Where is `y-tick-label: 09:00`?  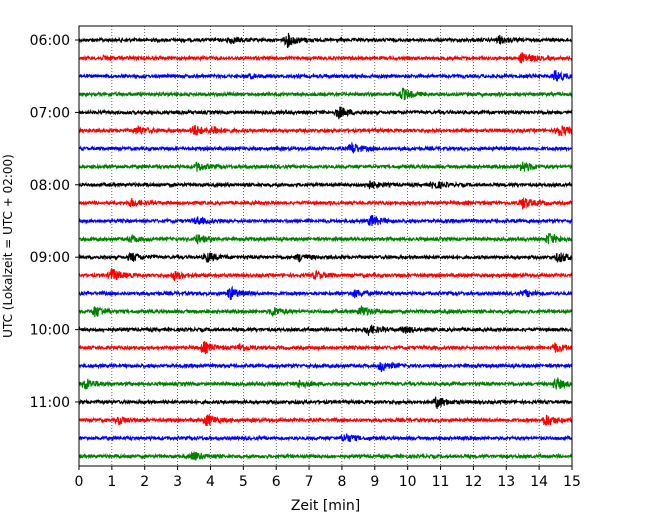 y-tick-label: 09:00 is located at coordinates (50, 258).